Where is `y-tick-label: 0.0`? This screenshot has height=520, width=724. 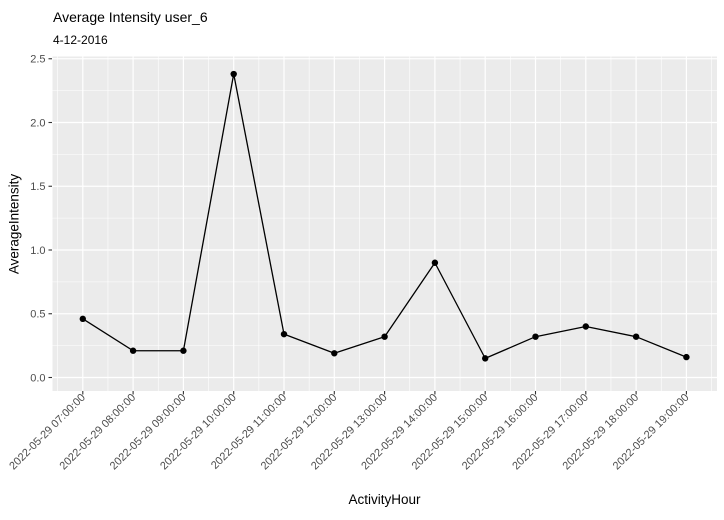 y-tick-label: 0.0 is located at coordinates (37, 378).